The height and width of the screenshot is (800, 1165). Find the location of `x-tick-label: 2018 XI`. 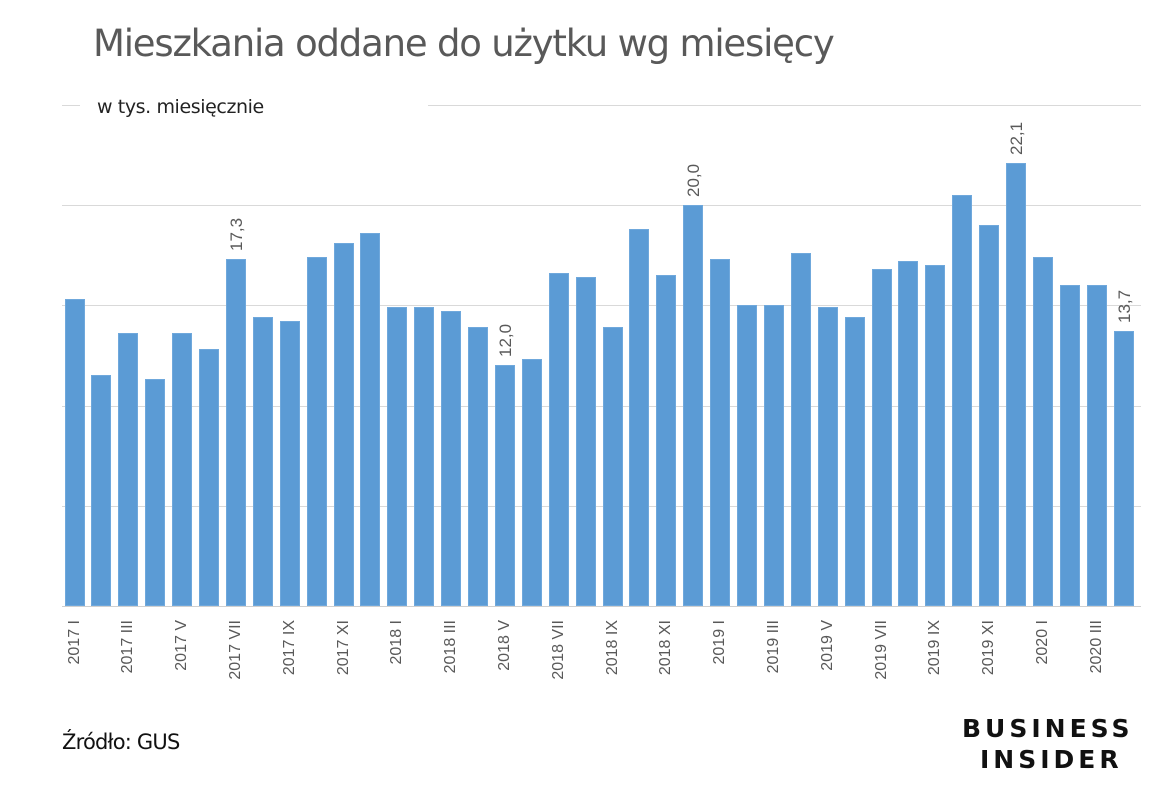

x-tick-label: 2018 XI is located at coordinates (666, 648).